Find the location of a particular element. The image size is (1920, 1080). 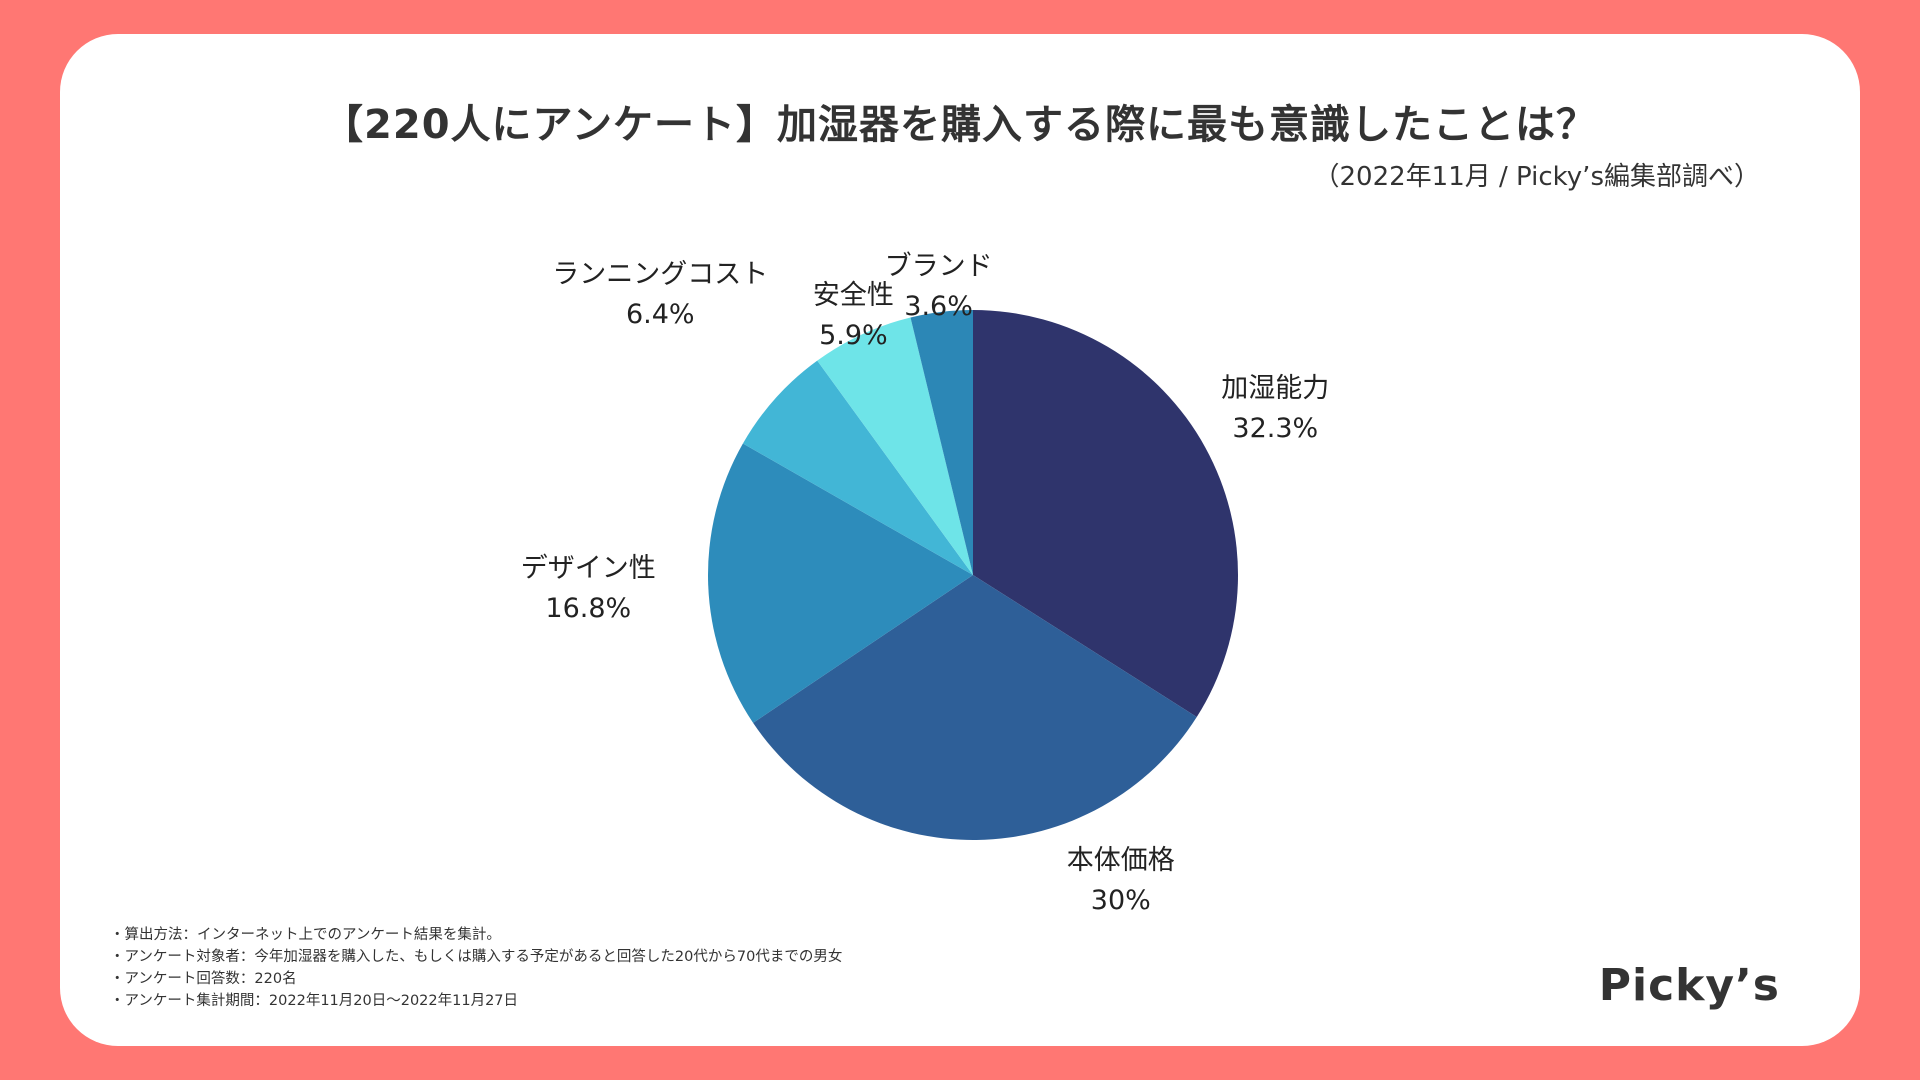

note-method: ・算出方法：インターネット上でのアンケート結果を集計。 is located at coordinates (305, 935).